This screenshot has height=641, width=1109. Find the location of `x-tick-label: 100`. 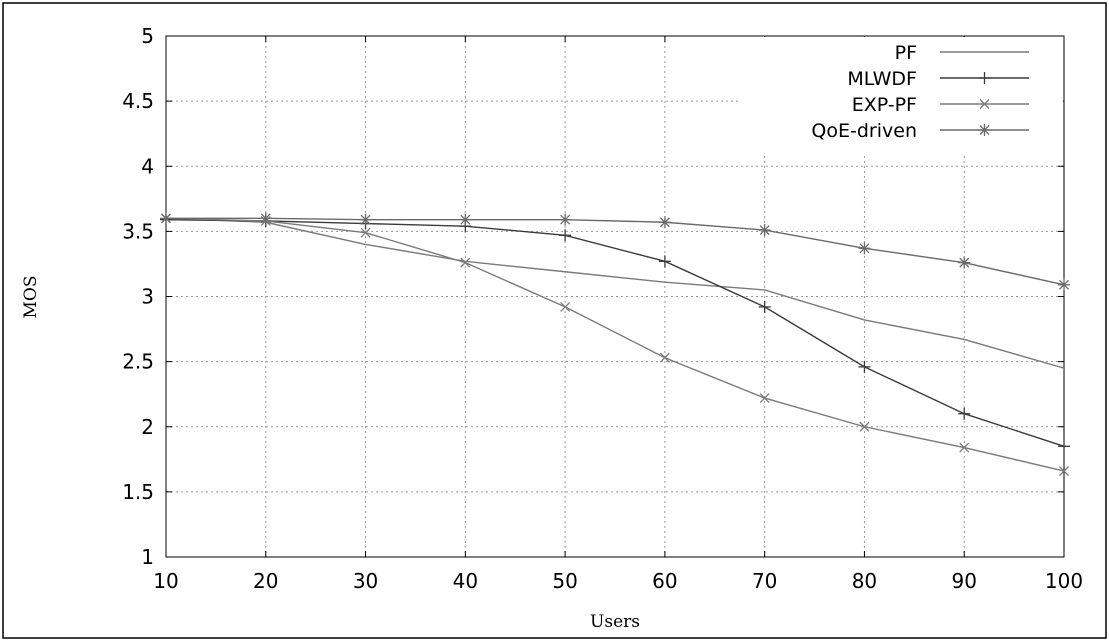

x-tick-label: 100 is located at coordinates (1064, 581).